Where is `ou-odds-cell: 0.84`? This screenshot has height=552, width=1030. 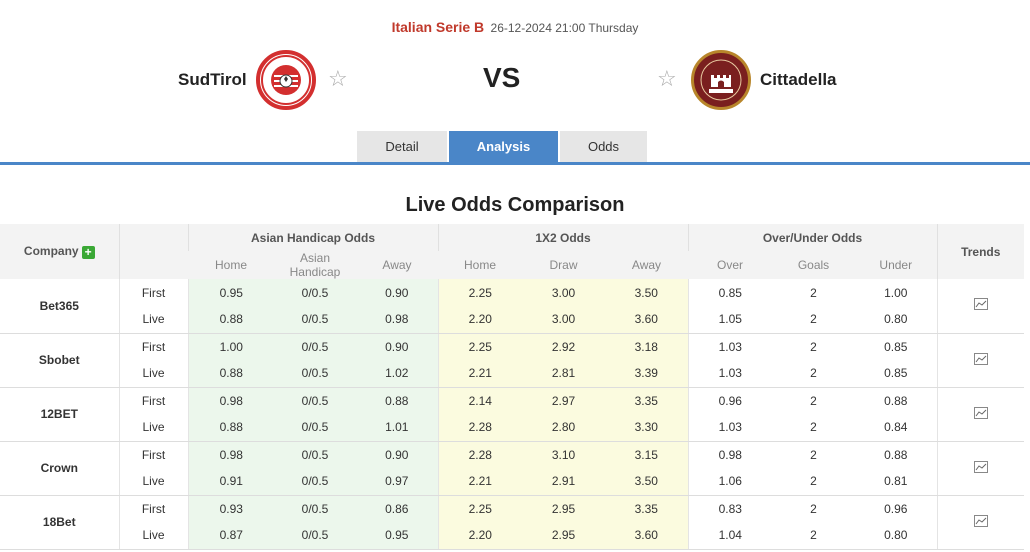 ou-odds-cell: 0.84 is located at coordinates (896, 428).